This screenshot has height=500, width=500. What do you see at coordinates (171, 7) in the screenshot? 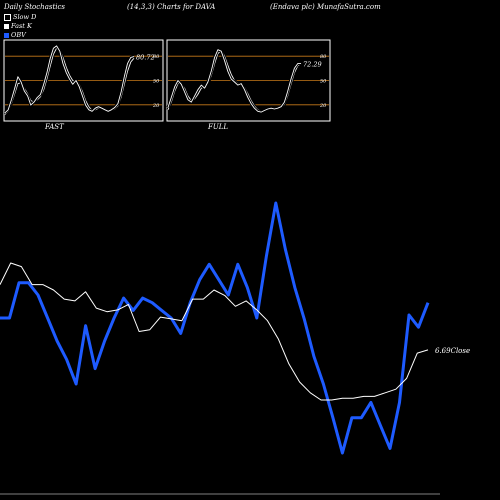
I see `header-center: (14,3,3) Charts for DAVA` at bounding box center [171, 7].